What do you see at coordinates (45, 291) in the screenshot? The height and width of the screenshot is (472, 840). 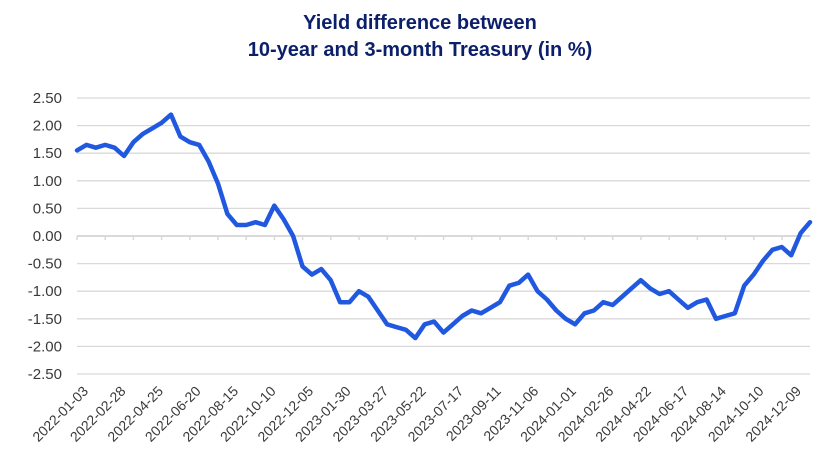 I see `y-tick-label: -1.00` at bounding box center [45, 291].